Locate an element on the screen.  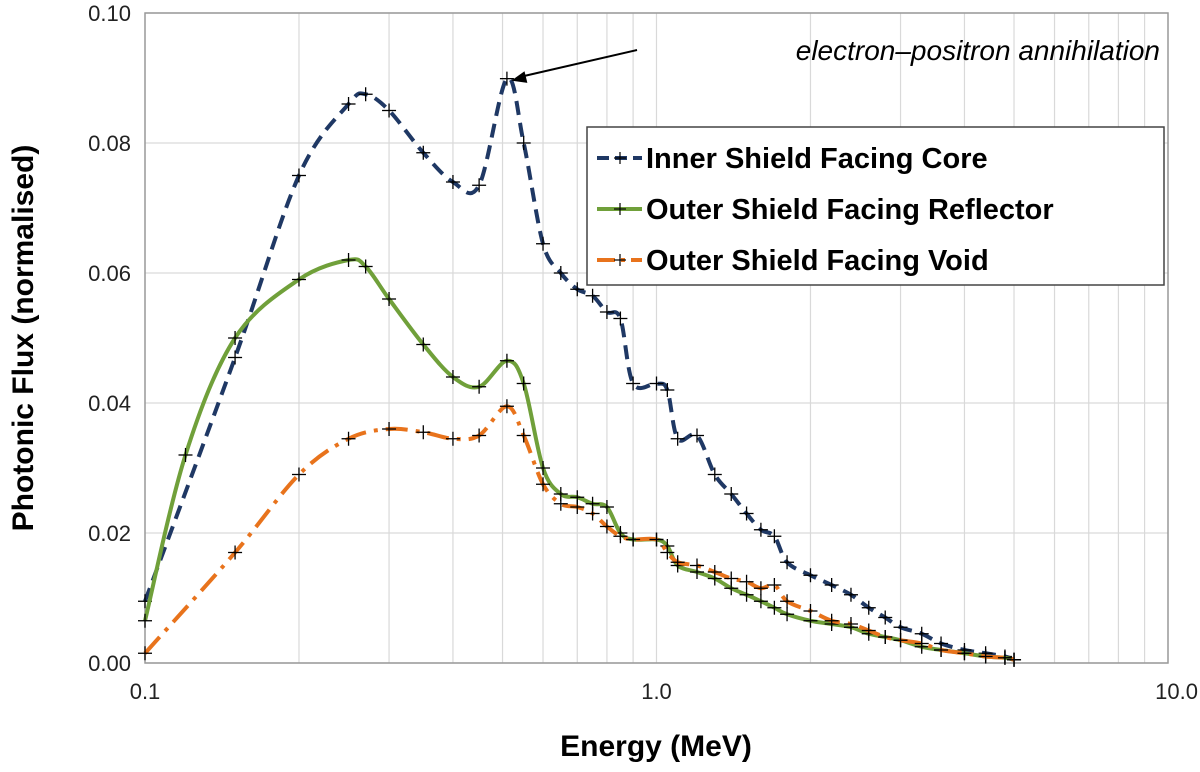
legend-box is located at coordinates (875, 206).